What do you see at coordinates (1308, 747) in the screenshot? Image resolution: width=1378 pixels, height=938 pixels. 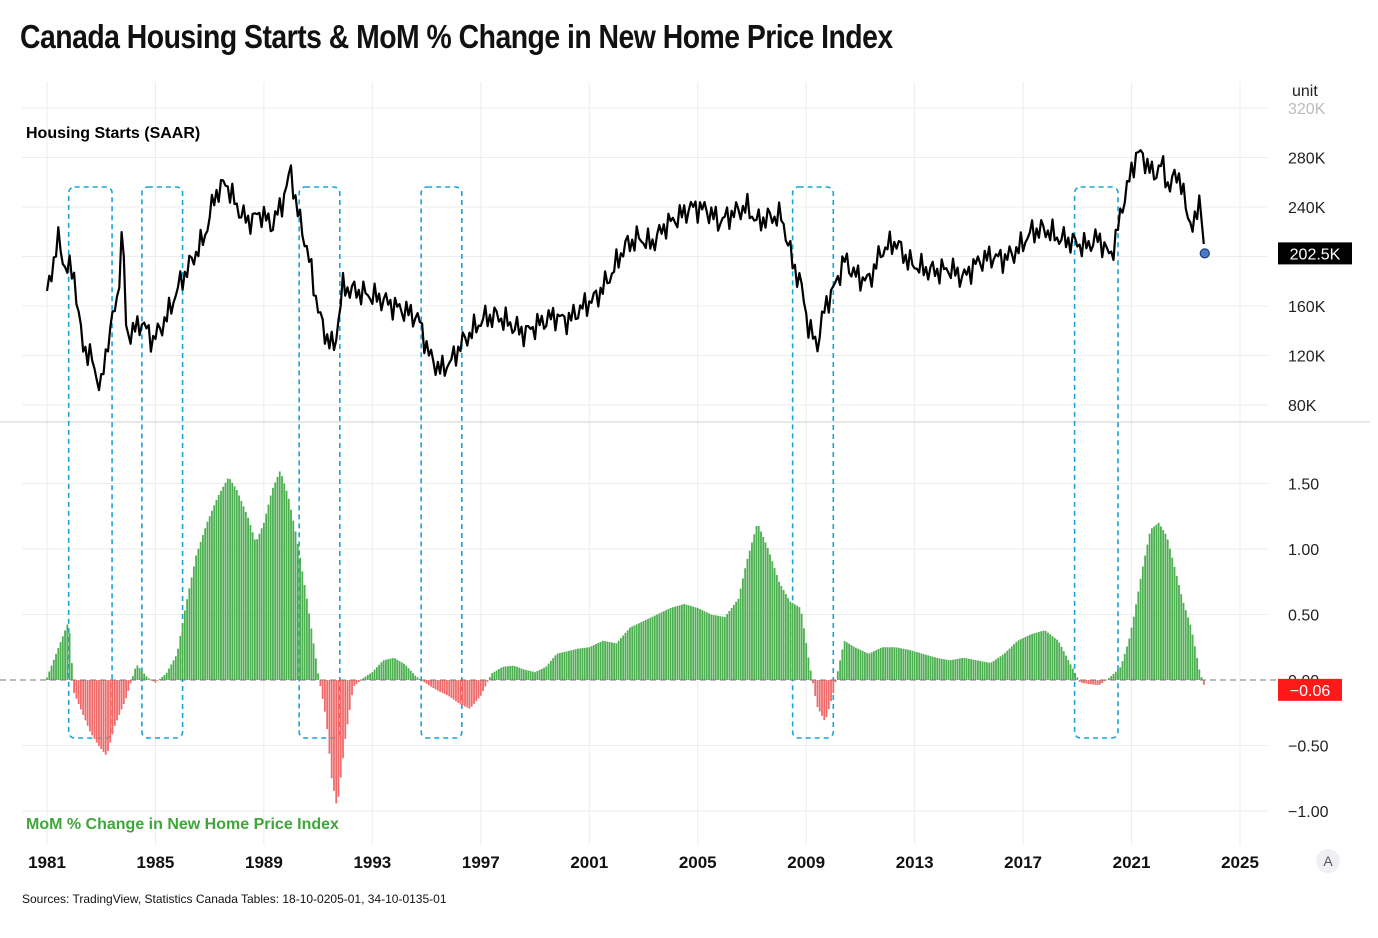 I see `bottom-y-tick-label: −0.50` at bounding box center [1308, 747].